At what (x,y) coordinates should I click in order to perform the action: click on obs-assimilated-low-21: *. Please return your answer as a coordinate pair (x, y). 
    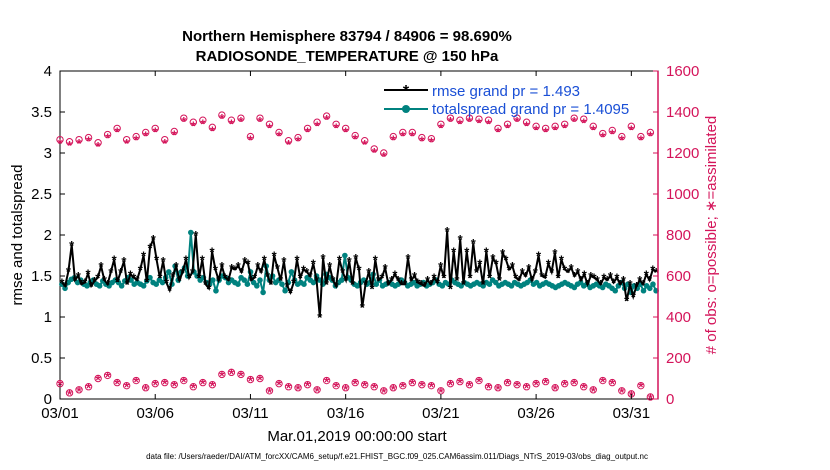
    Looking at the image, I should click on (260, 380).